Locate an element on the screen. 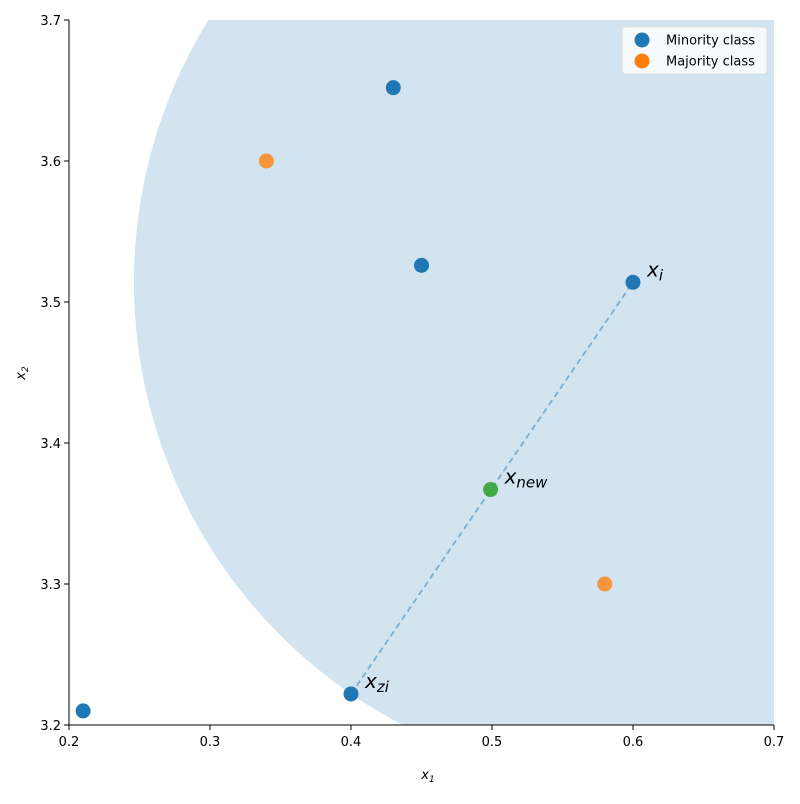  new-point is located at coordinates (491, 490).